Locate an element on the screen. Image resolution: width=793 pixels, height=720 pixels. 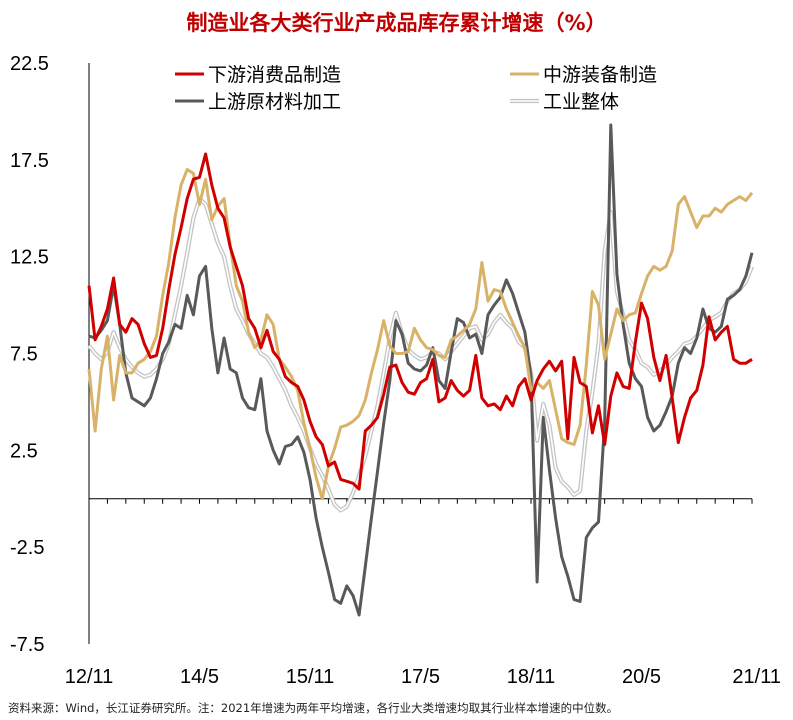
x-tick-label: 21/11 is located at coordinates (756, 677).